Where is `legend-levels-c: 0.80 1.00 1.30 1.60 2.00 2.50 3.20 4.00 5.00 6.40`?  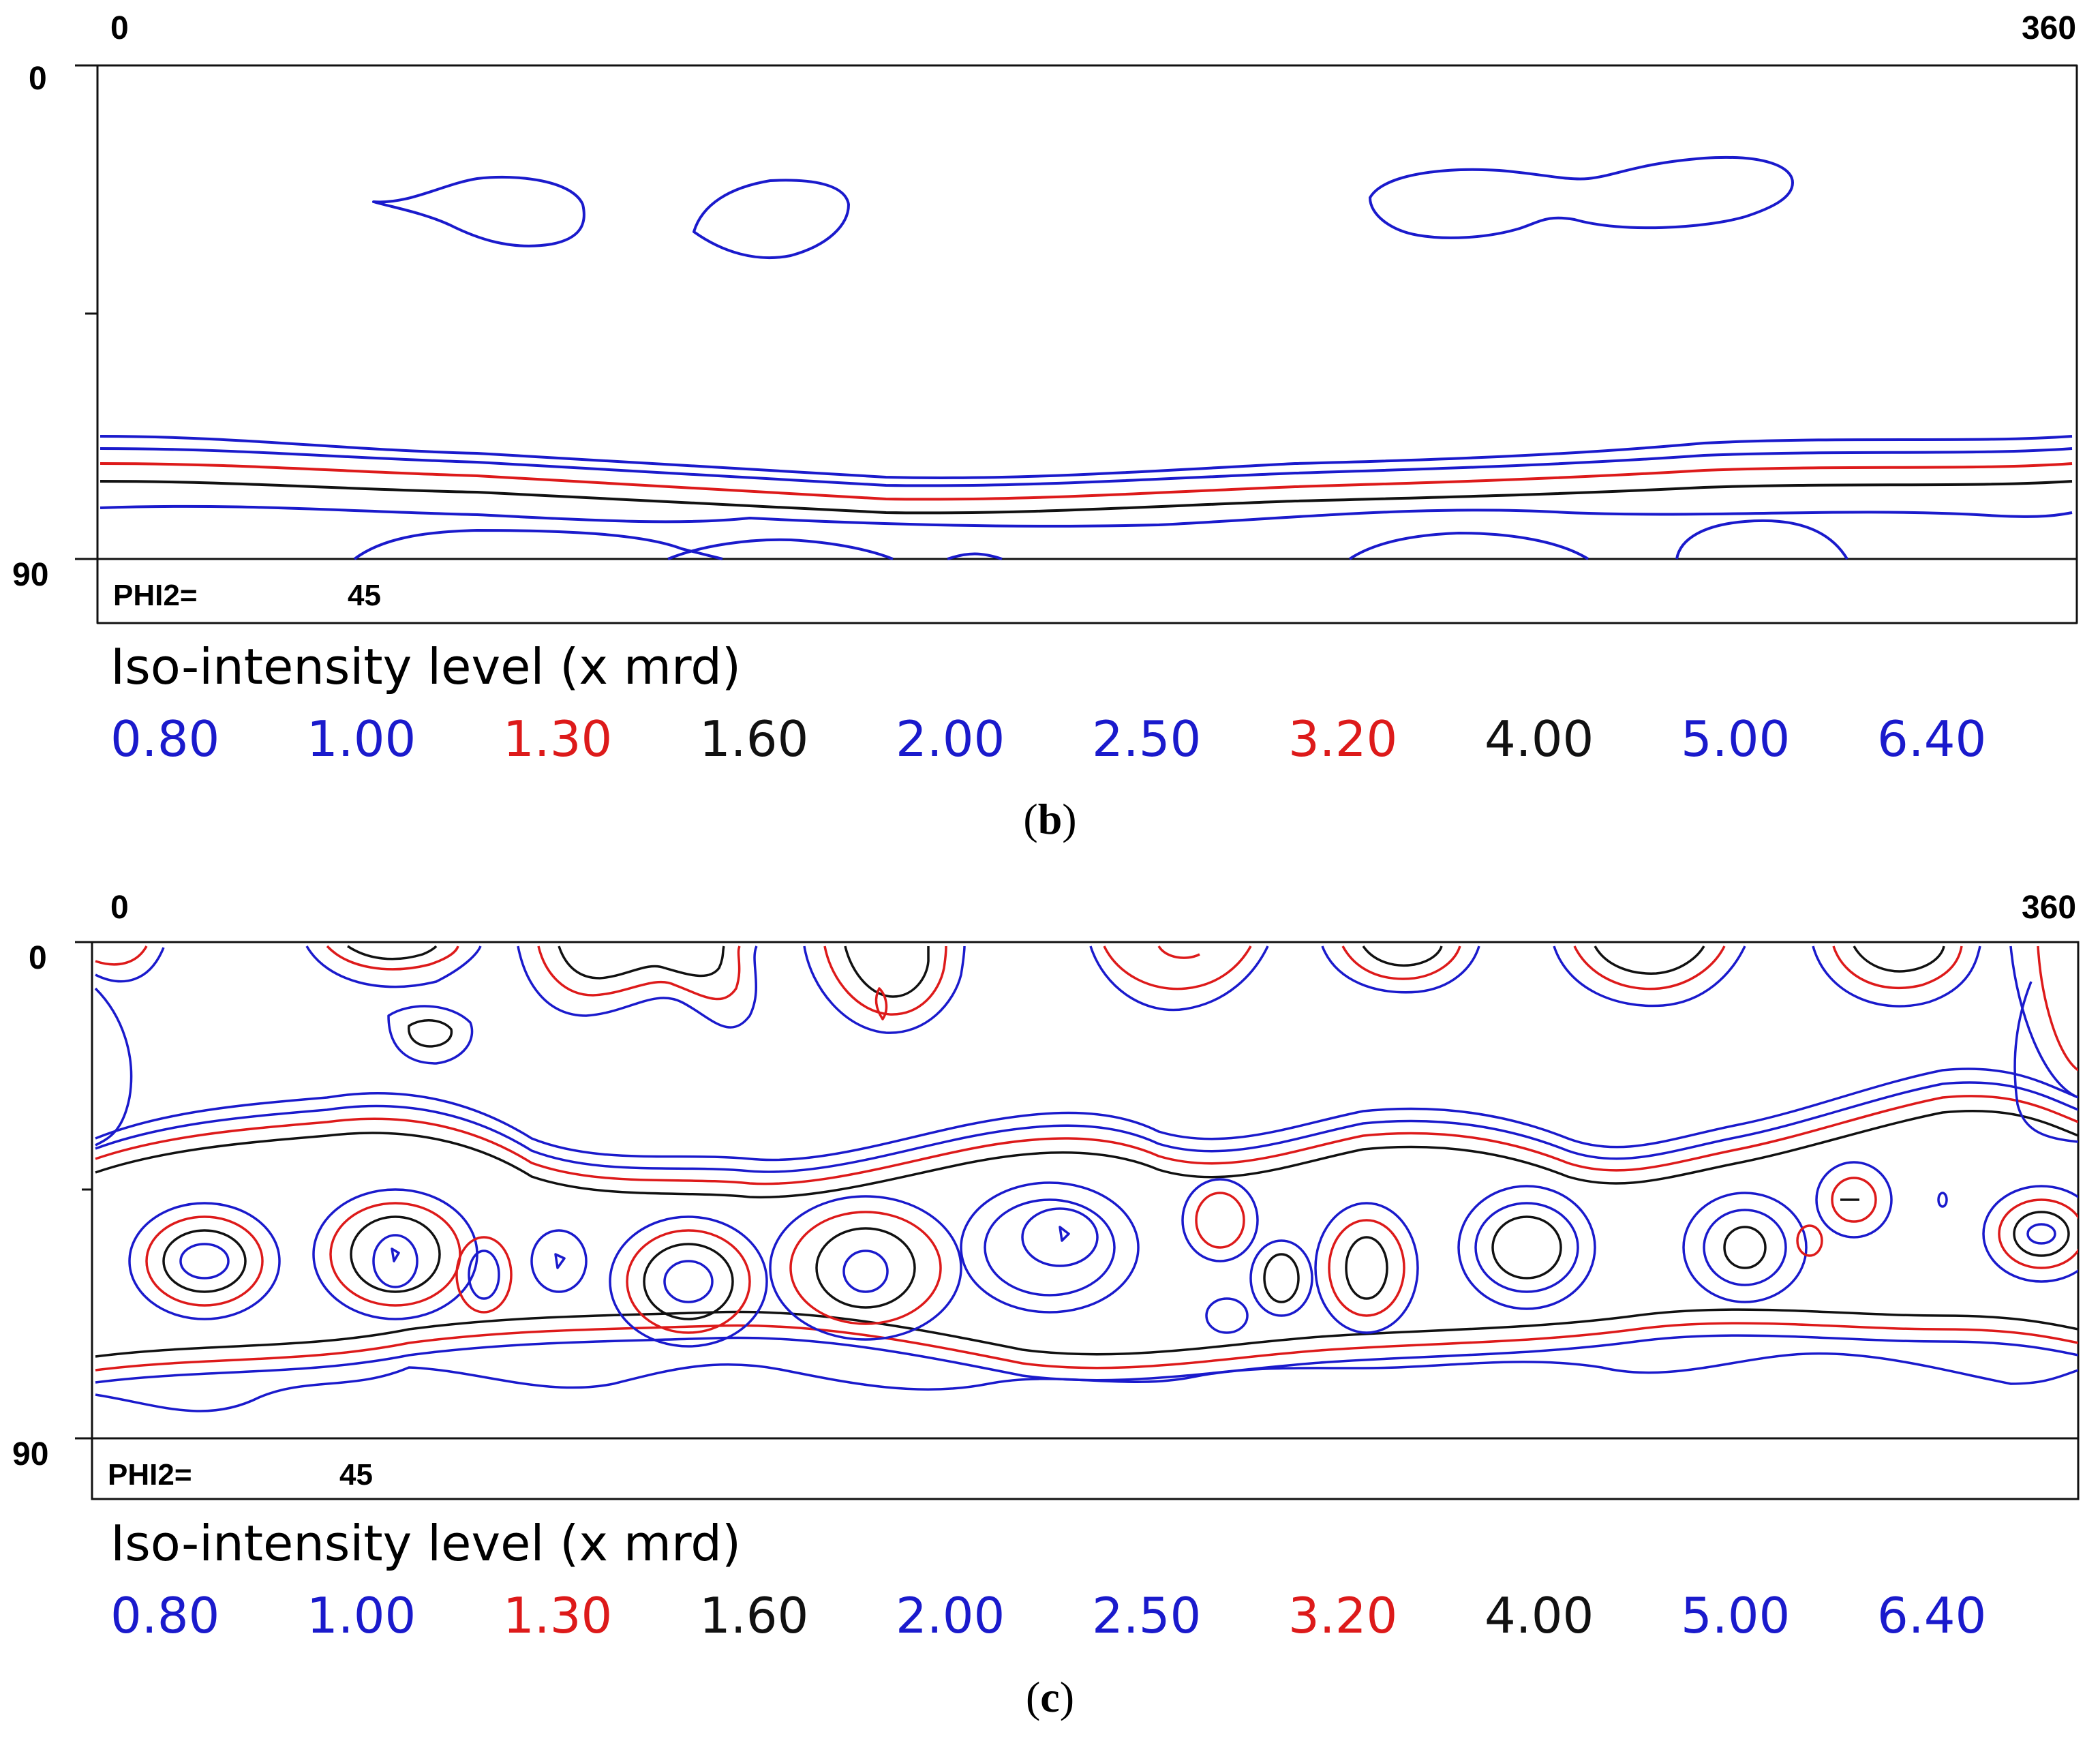 legend-levels-c: 0.80 1.00 1.30 1.60 2.00 2.50 3.20 4.00 5.00 6.40 is located at coordinates (1098, 1618).